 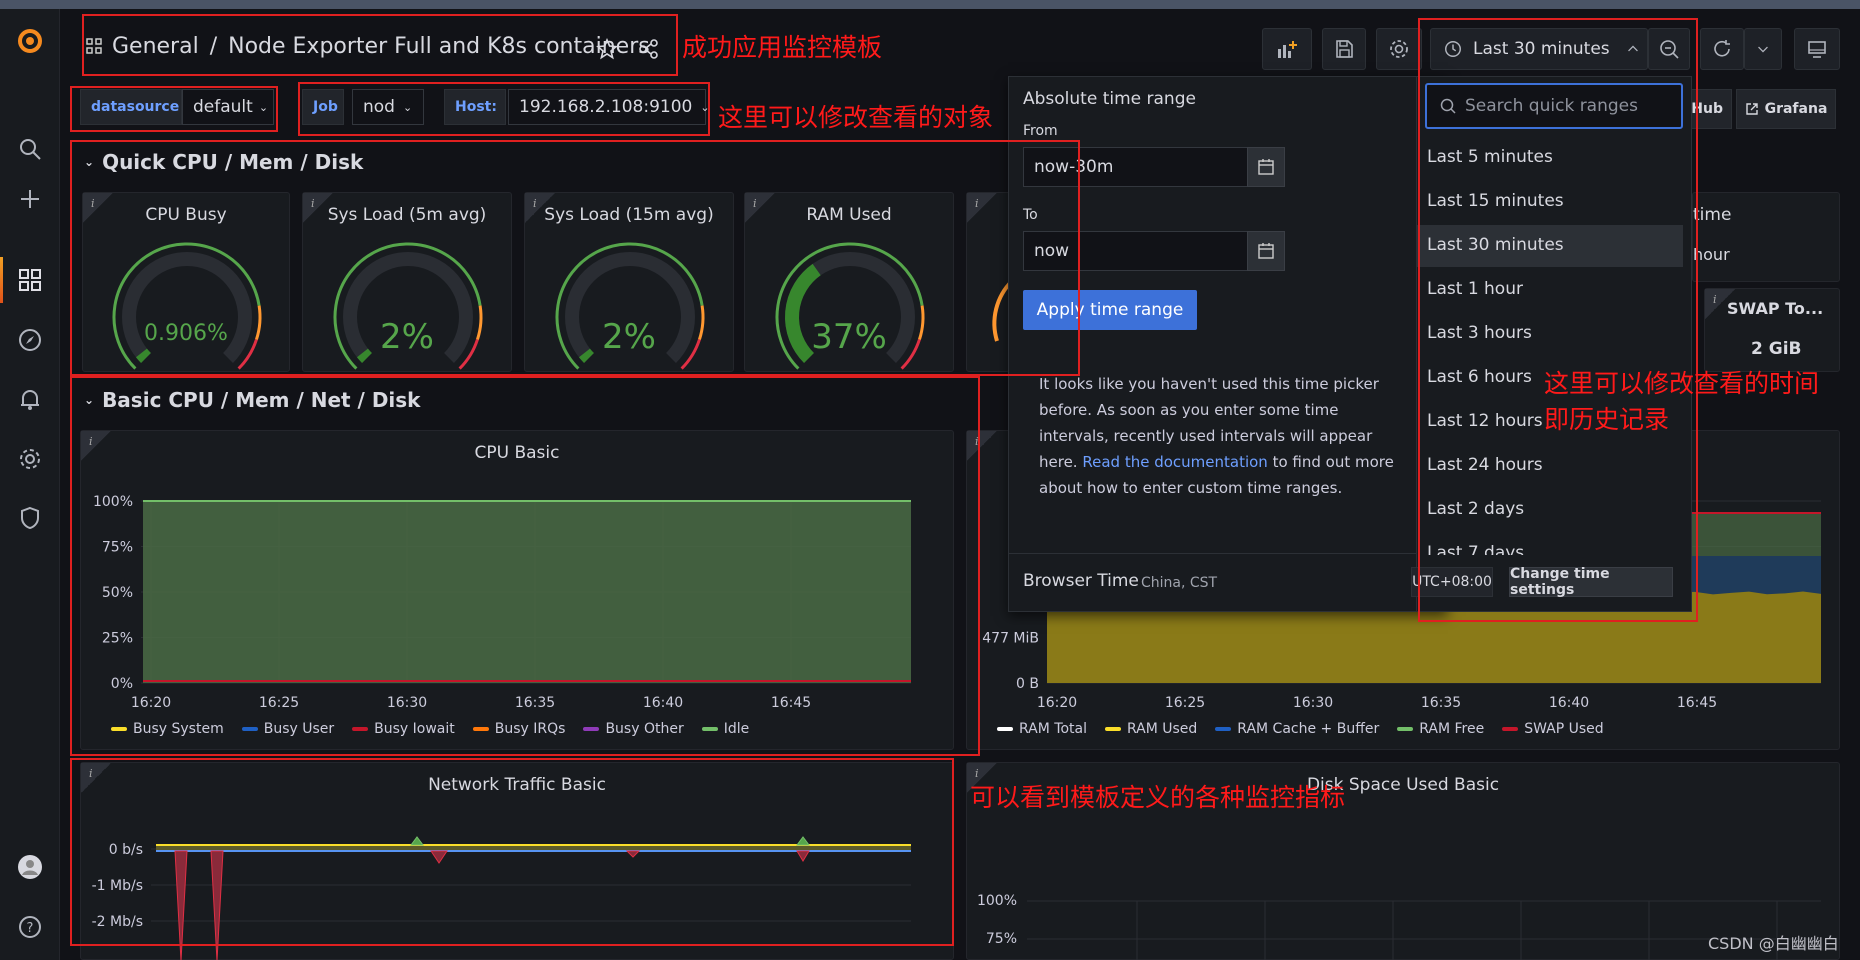 I want to click on chevron-up-icon, so click(x=1632, y=48).